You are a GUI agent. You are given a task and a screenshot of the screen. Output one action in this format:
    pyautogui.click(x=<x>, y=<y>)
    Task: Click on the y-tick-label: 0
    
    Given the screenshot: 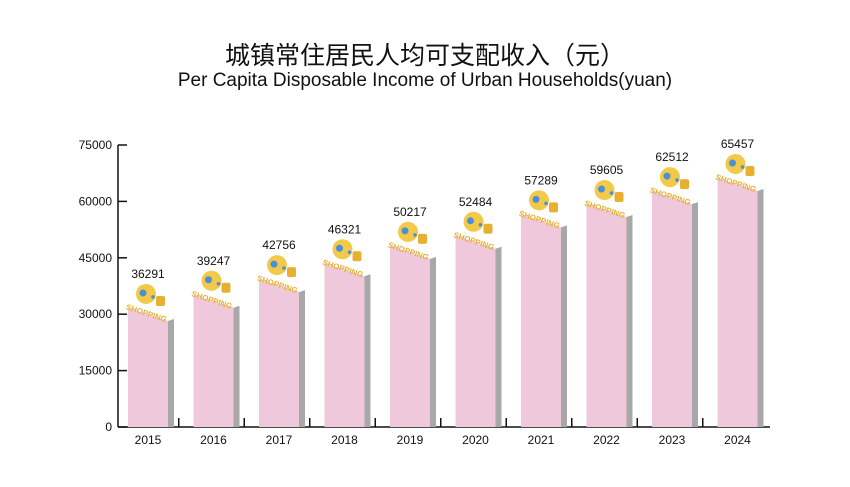 What is the action you would take?
    pyautogui.click(x=108, y=427)
    